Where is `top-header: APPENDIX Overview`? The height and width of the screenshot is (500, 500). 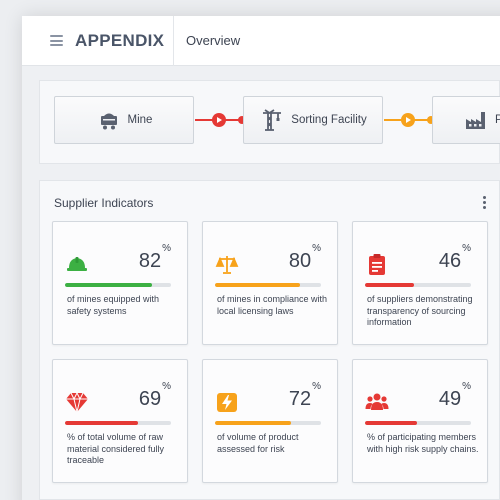 top-header: APPENDIX Overview is located at coordinates (261, 41).